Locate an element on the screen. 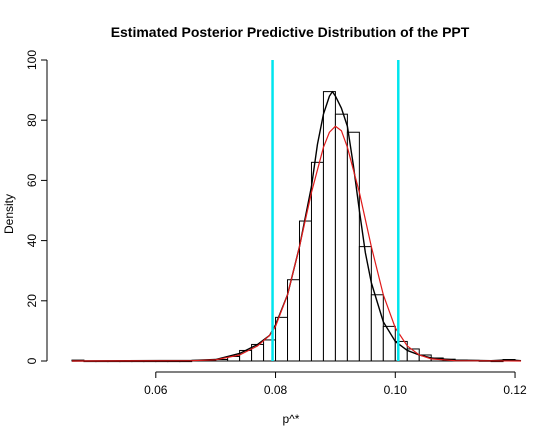 Image resolution: width=554 pixels, height=446 pixels. x-axis: 0.06 0.08 0.10 0.12 is located at coordinates (335, 384).